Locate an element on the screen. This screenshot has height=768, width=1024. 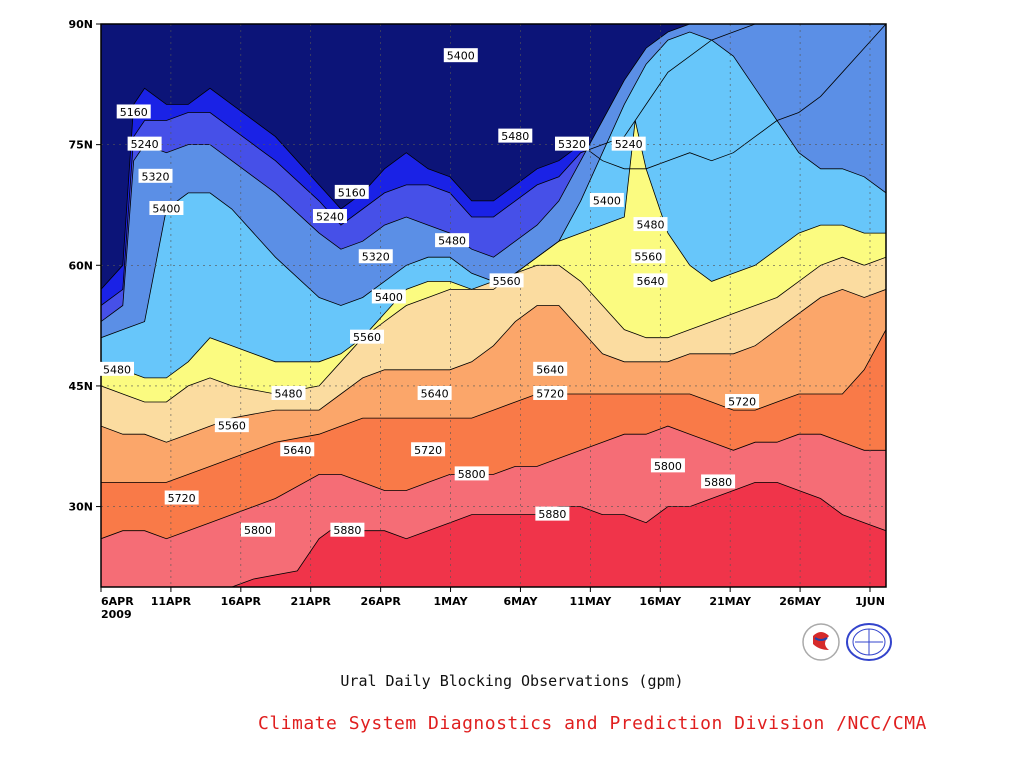
contour-label-5800: 5800 is located at coordinates (667, 465).